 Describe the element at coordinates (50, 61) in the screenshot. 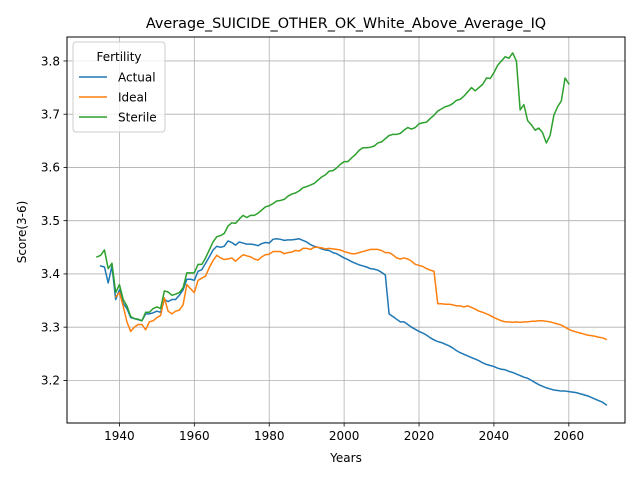

I see `y-tick-label: 3.8` at that location.